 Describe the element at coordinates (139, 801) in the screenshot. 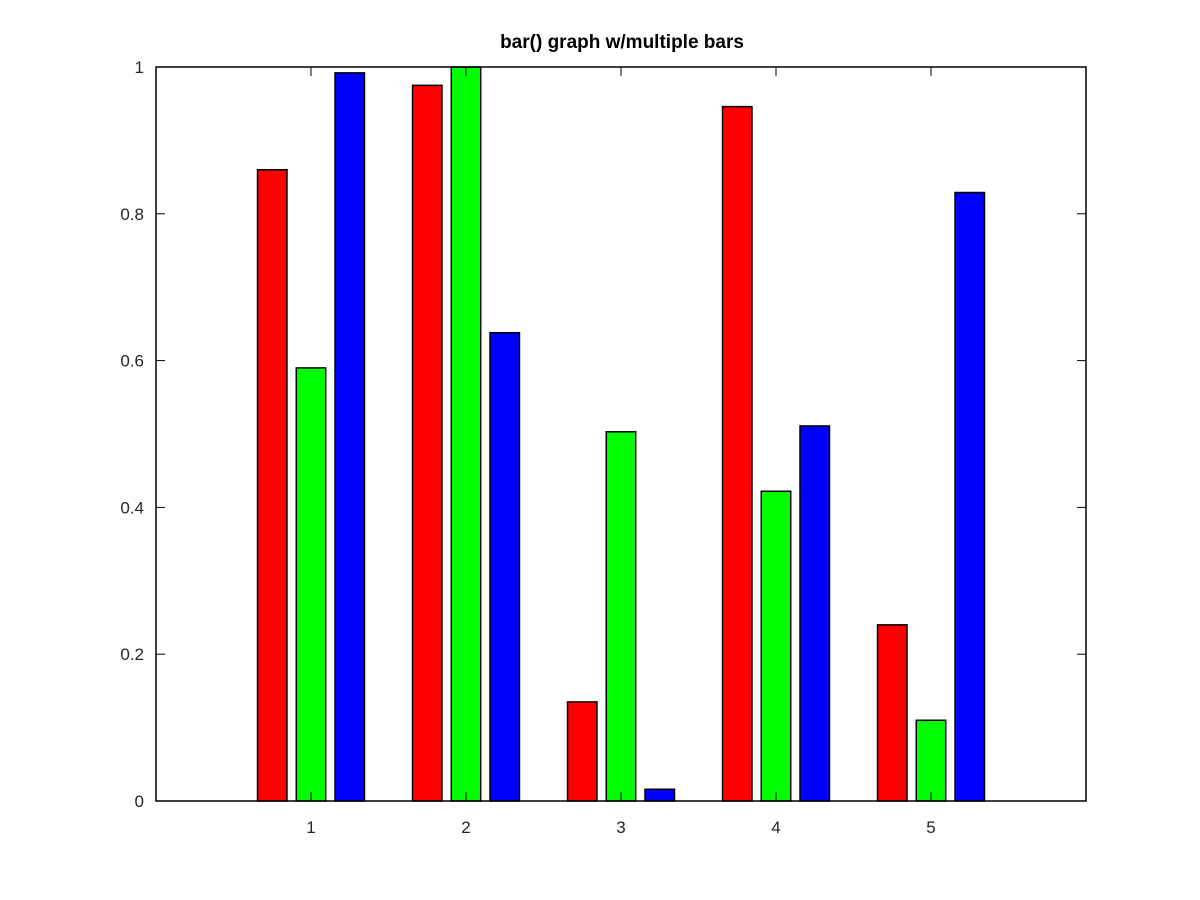

I see `y-tick-label: 0` at that location.